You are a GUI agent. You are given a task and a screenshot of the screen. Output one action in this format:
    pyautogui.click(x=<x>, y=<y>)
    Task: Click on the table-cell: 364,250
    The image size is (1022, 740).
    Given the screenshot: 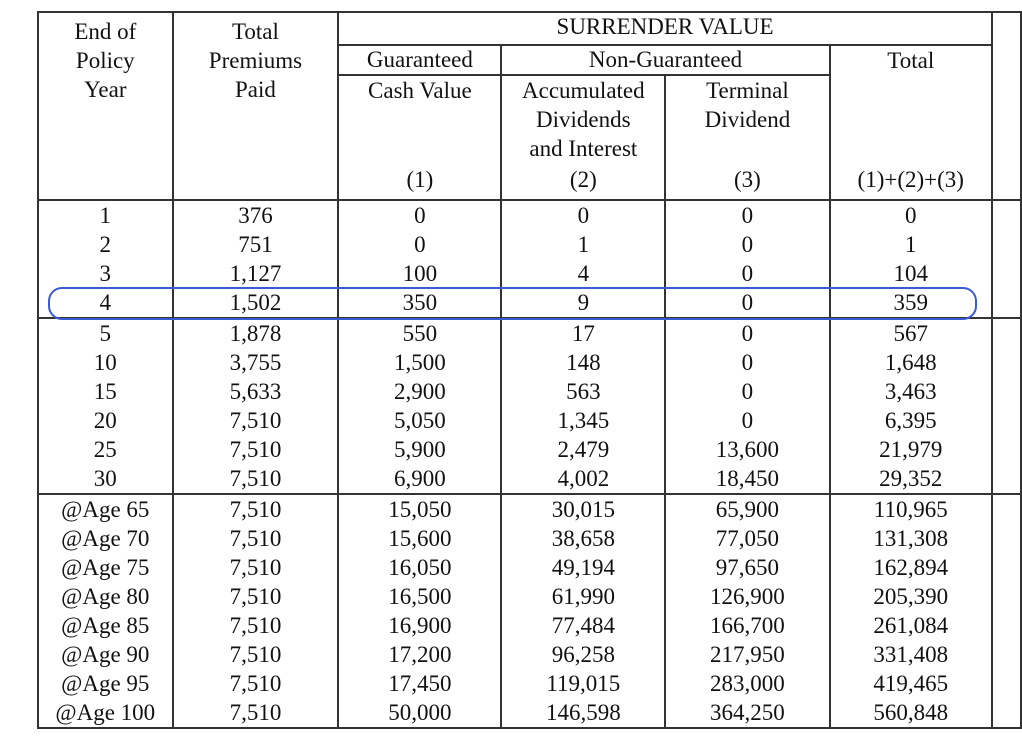 What is the action you would take?
    pyautogui.click(x=747, y=713)
    